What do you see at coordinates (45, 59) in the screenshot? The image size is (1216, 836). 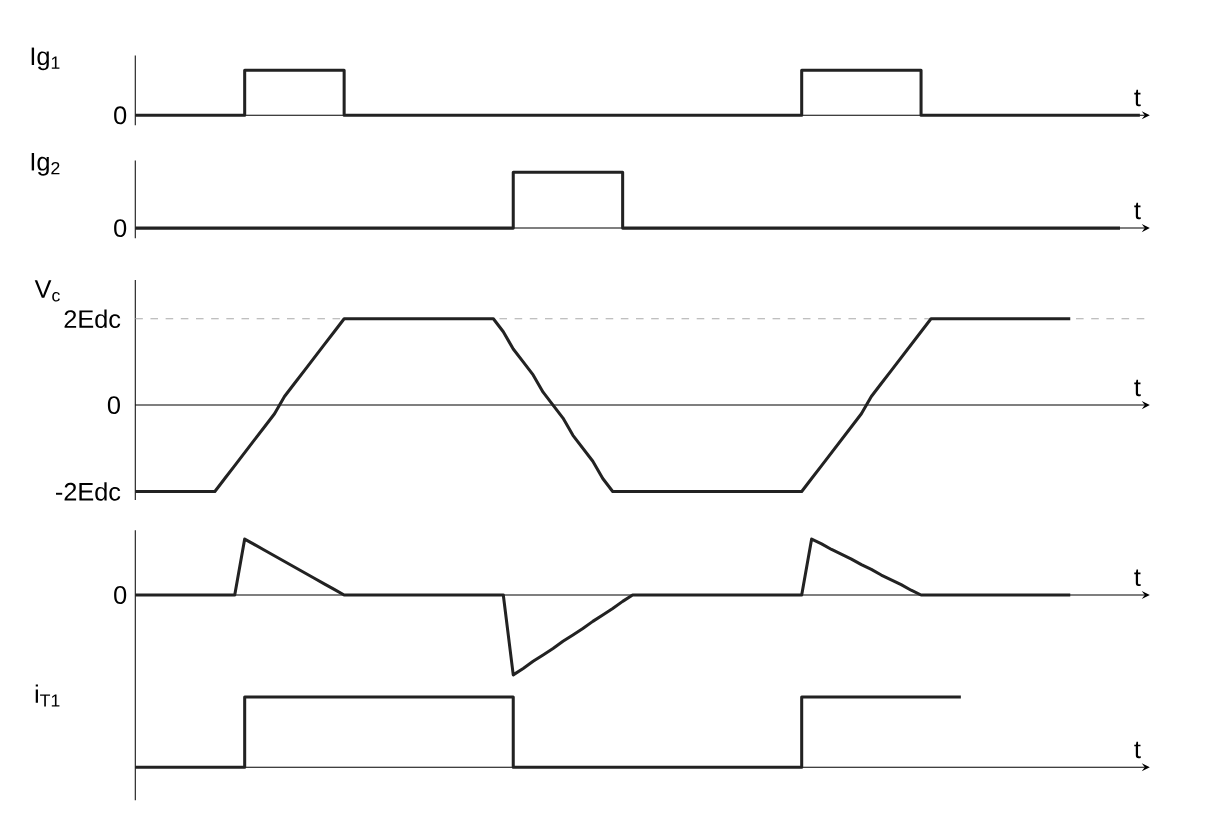 I see `y-axis-title: Ig$_{1}$` at bounding box center [45, 59].